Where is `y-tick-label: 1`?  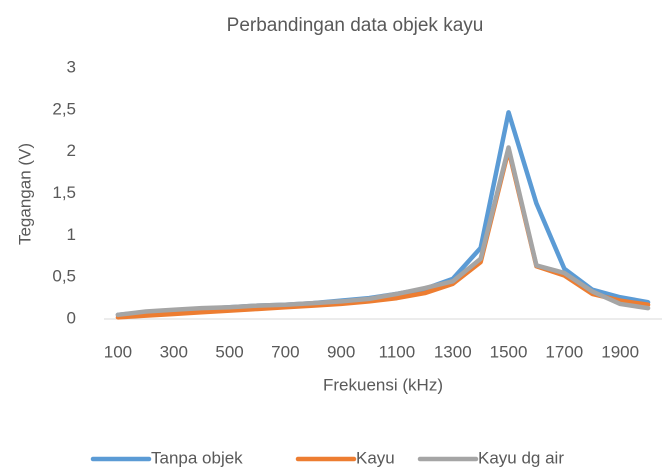
y-tick-label: 1 is located at coordinates (71, 234).